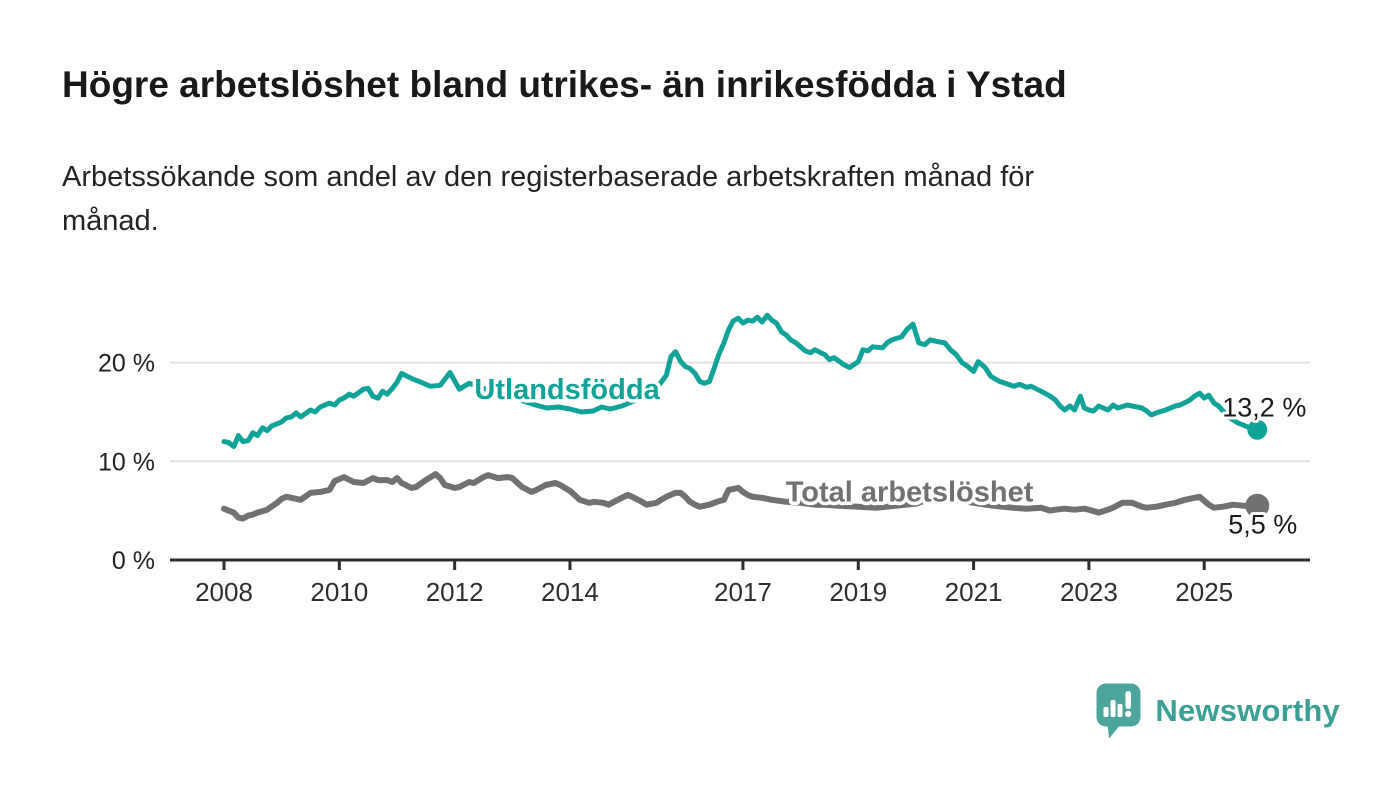 The width and height of the screenshot is (1400, 794). I want to click on x-axis-label-2021: 2021, so click(974, 592).